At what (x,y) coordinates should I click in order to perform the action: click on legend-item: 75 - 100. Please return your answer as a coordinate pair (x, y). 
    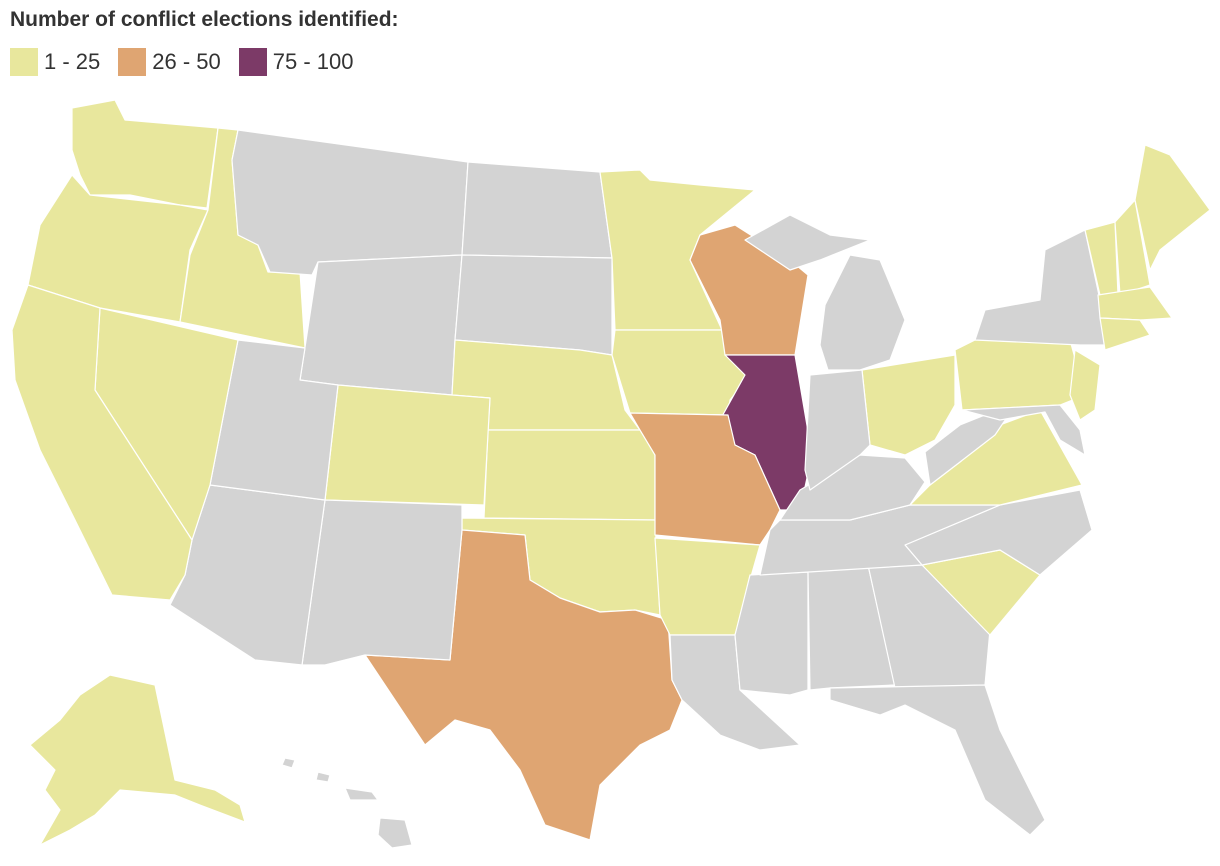
    Looking at the image, I should click on (296, 62).